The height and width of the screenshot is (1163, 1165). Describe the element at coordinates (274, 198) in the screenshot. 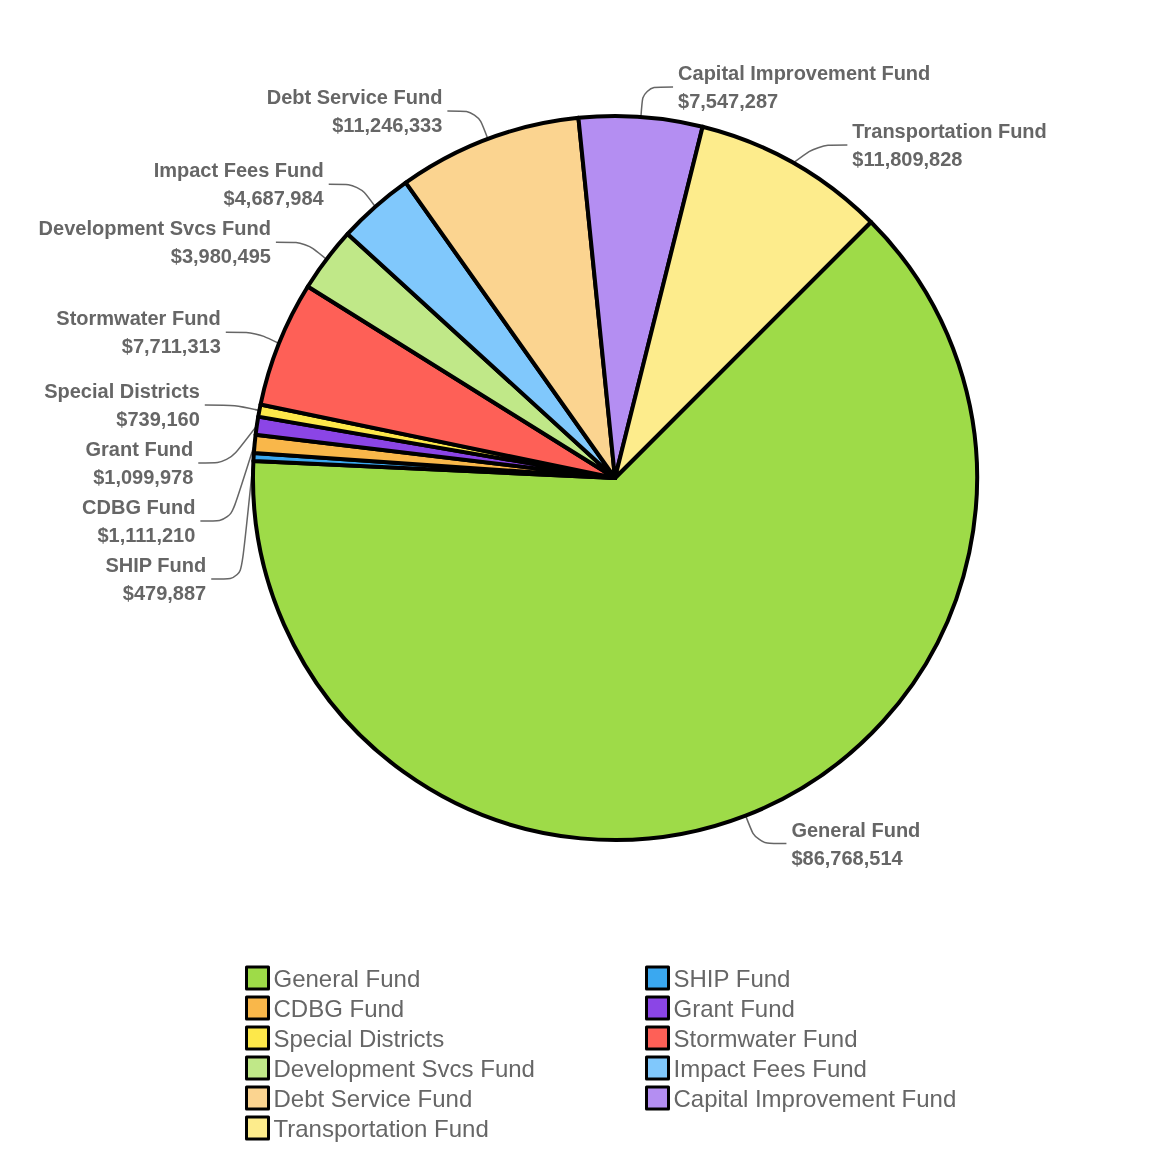

I see `data-label: $4,687,984` at that location.